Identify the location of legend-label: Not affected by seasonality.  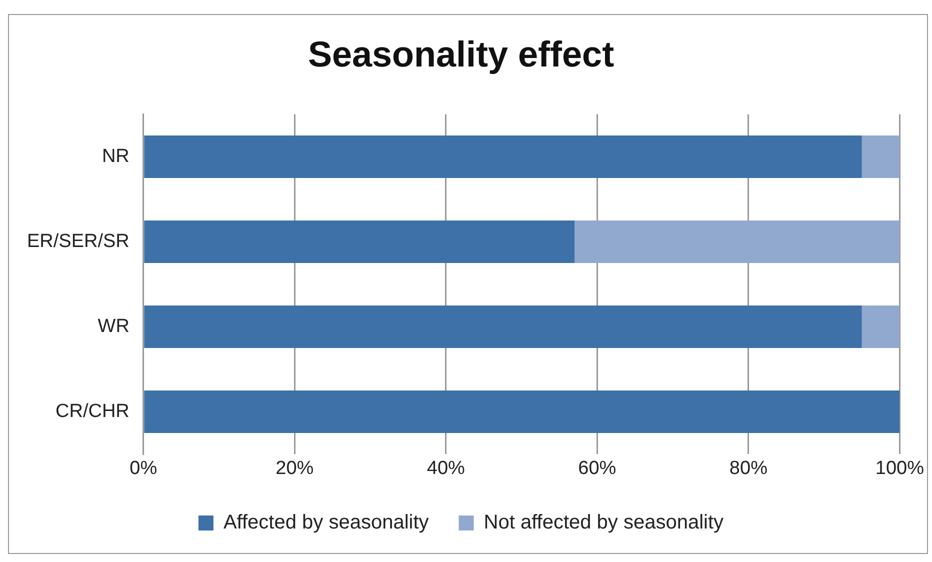
(604, 523).